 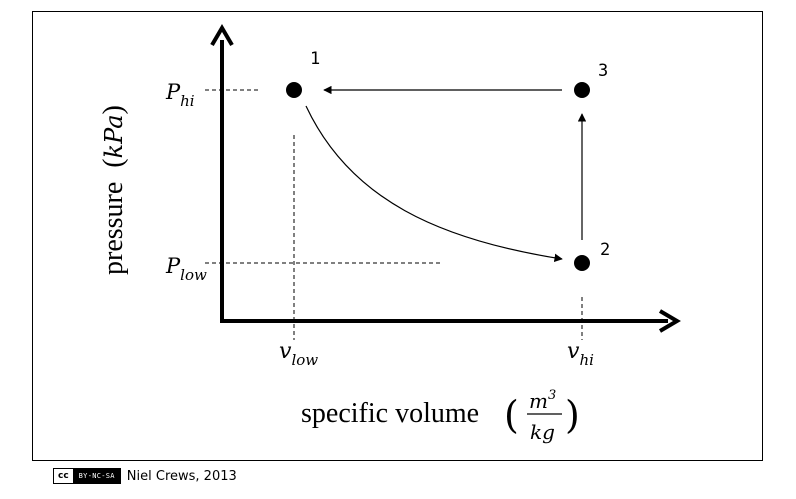 What do you see at coordinates (434, 183) in the screenshot?
I see `process-1-2-curve` at bounding box center [434, 183].